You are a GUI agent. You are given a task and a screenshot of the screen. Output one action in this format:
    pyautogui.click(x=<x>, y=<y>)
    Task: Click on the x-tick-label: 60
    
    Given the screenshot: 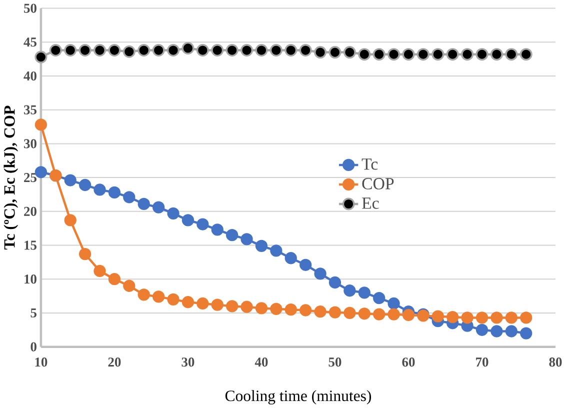 What is the action you would take?
    pyautogui.click(x=408, y=362)
    